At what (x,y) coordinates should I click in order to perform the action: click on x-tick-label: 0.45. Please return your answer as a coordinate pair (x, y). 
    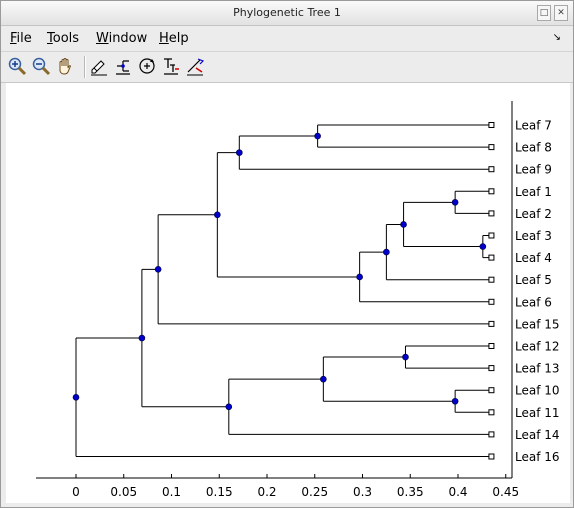
    Looking at the image, I should click on (505, 492).